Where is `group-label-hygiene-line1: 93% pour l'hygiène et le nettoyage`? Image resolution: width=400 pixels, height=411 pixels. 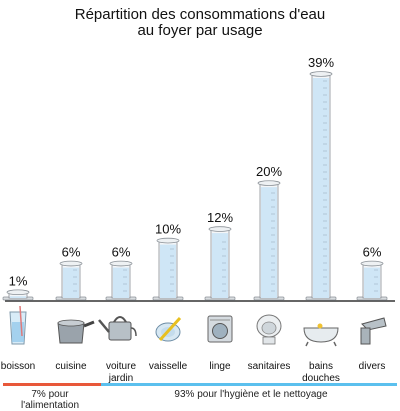
group-label-hygiene-line1: 93% pour l'hygiène et le nettoyage is located at coordinates (251, 394).